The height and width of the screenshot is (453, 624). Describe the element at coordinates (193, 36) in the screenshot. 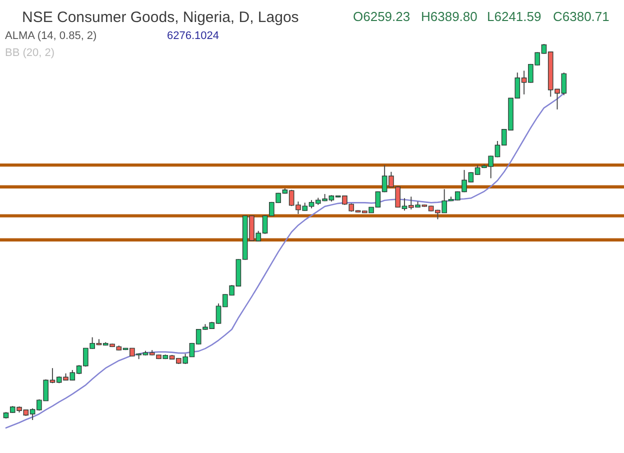

I see `text: 6276.1024` at that location.